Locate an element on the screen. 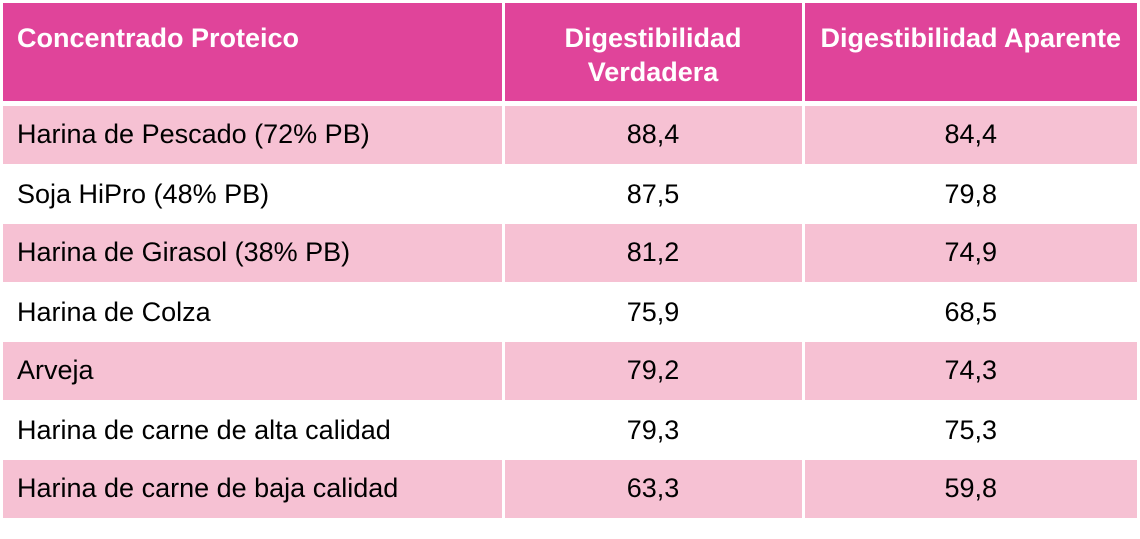  cell-verdadera: 81,2 is located at coordinates (652, 253).